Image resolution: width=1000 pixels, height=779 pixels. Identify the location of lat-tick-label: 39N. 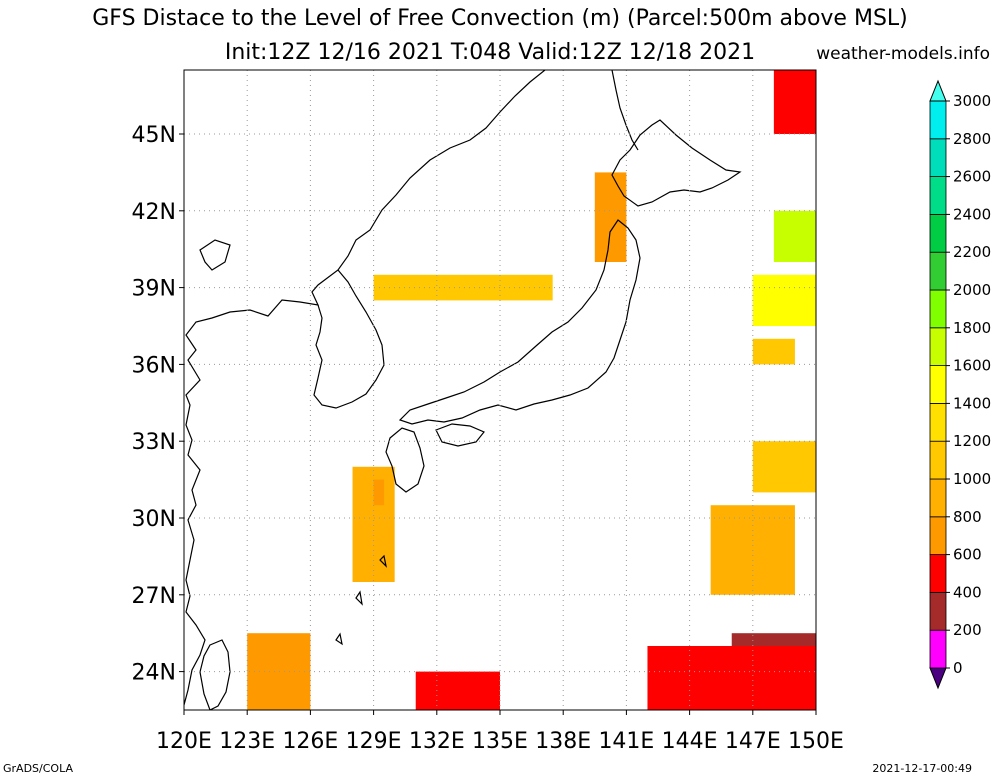
(154, 289).